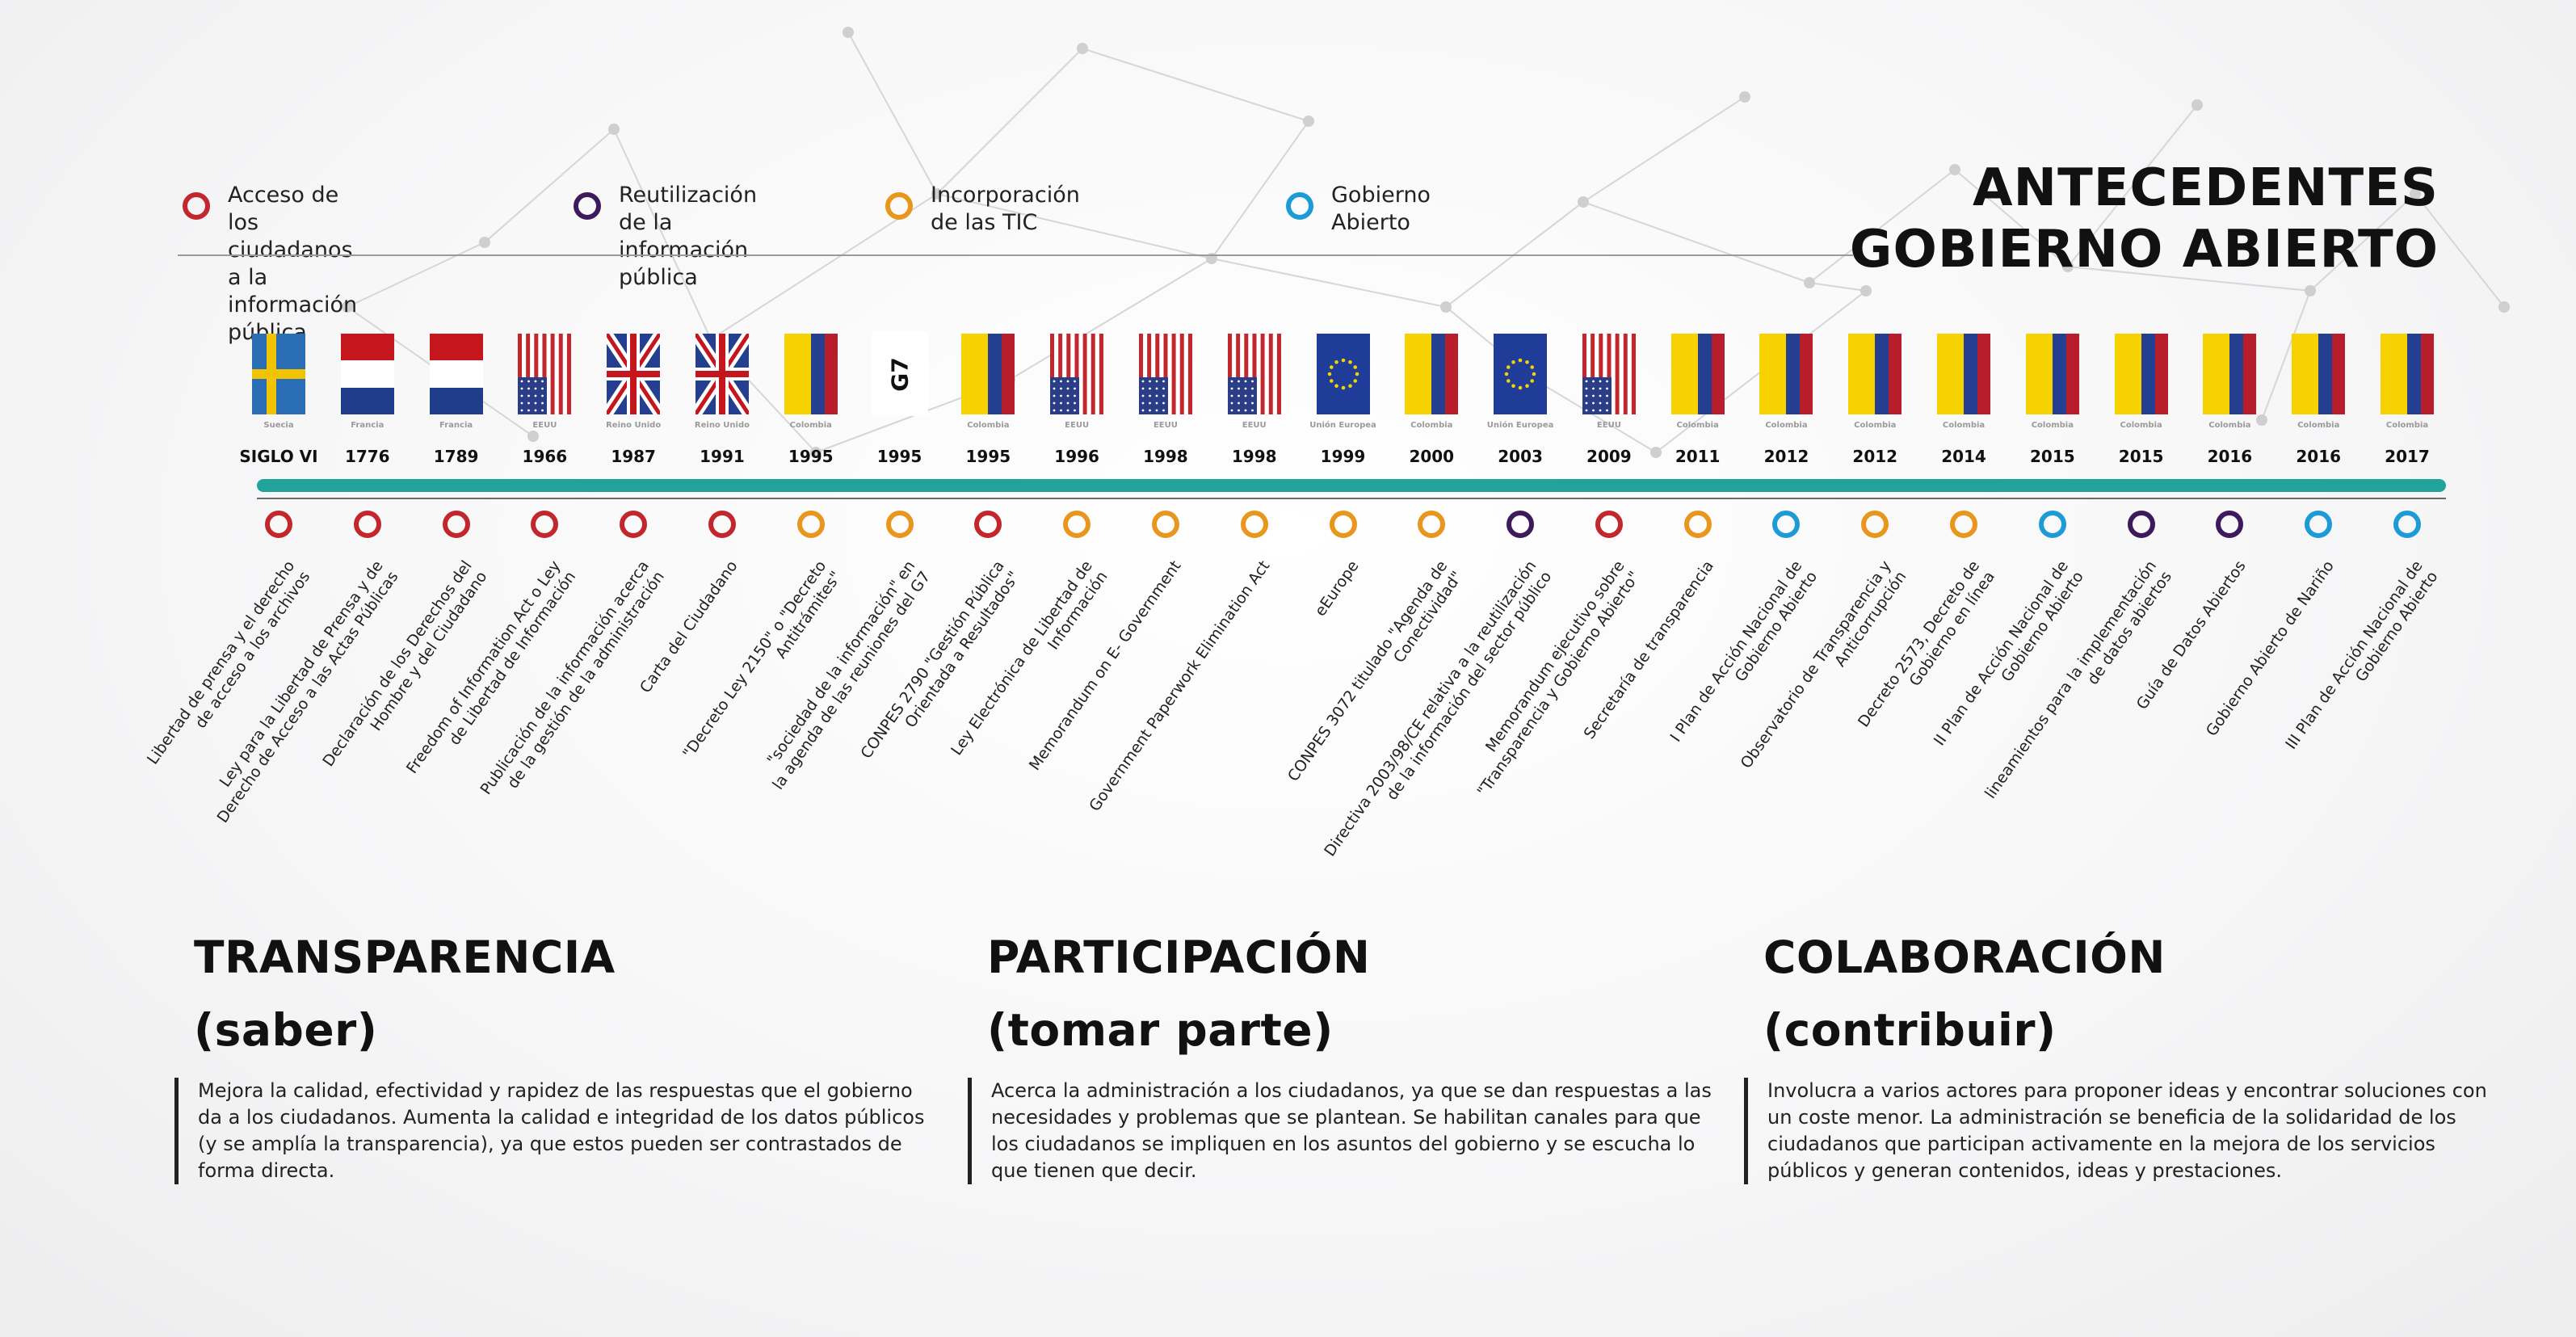  I want to click on year-label: 2000, so click(1432, 456).